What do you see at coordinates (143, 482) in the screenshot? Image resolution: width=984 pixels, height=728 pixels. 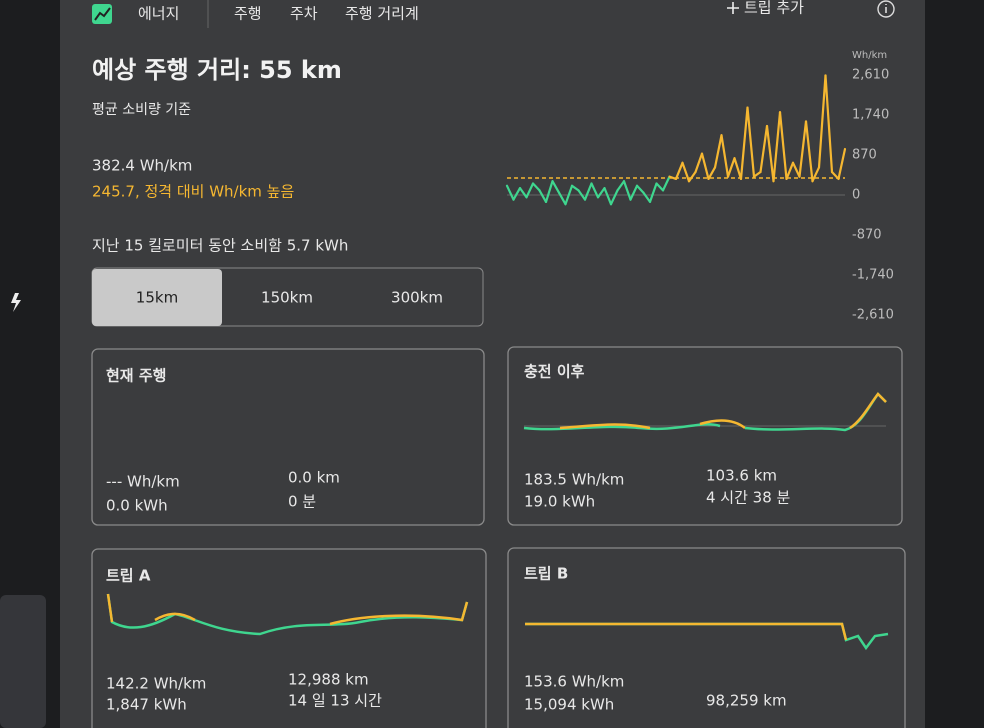 I see `card-stat: --- Wh/km` at bounding box center [143, 482].